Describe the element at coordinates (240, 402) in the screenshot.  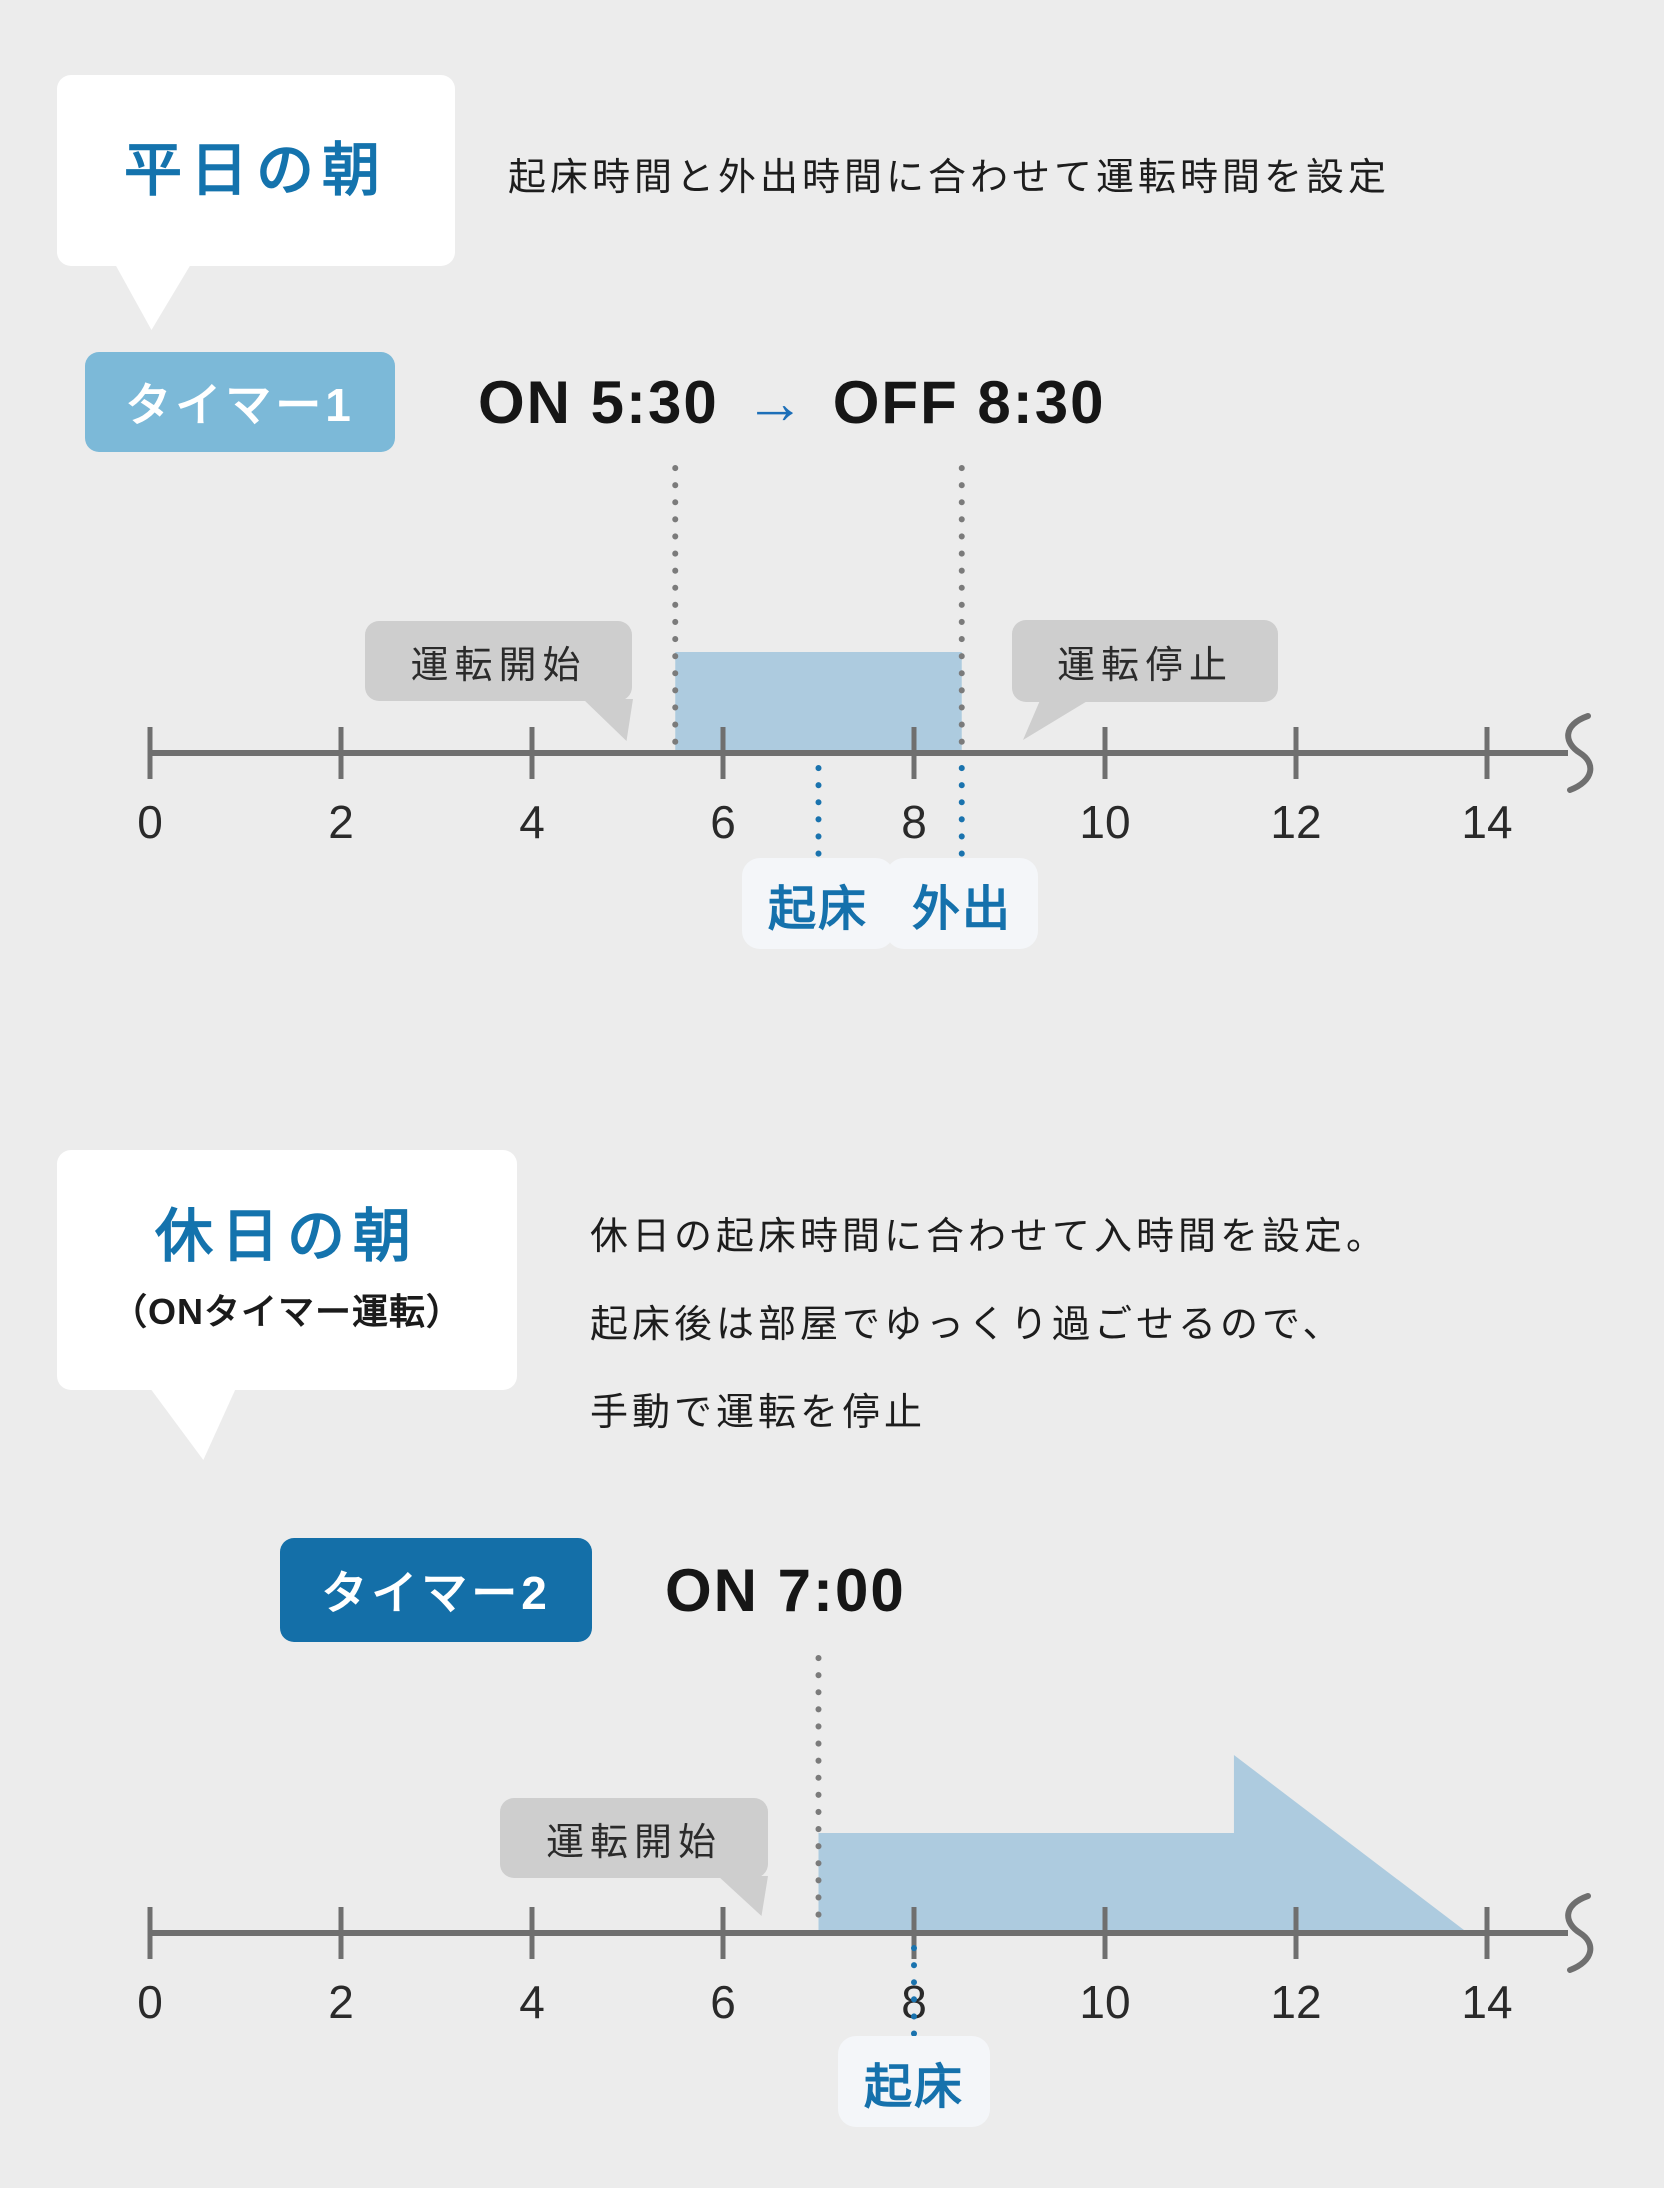
I see `timer1-badge: タイマー1` at that location.